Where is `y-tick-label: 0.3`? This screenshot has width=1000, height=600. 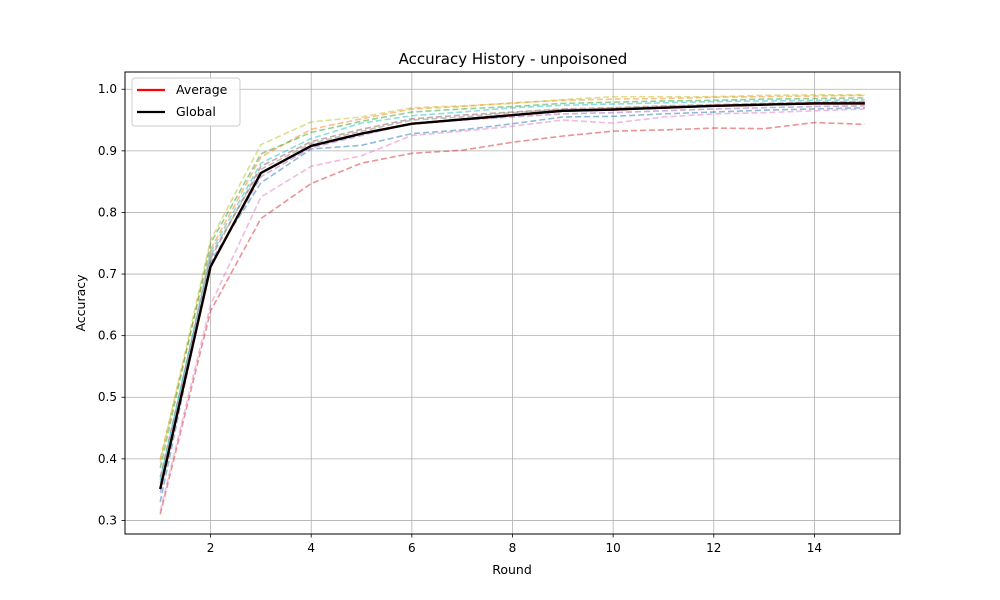
y-tick-label: 0.3 is located at coordinates (107, 520).